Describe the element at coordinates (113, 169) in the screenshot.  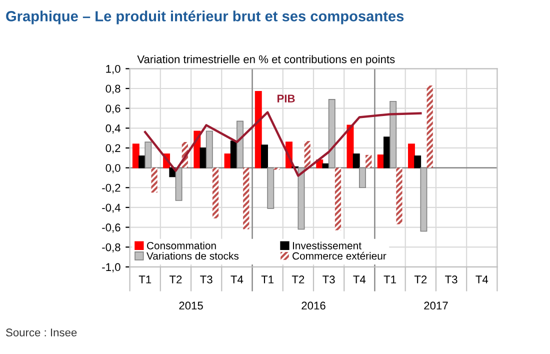
I see `y-tick-label: 0,0` at that location.